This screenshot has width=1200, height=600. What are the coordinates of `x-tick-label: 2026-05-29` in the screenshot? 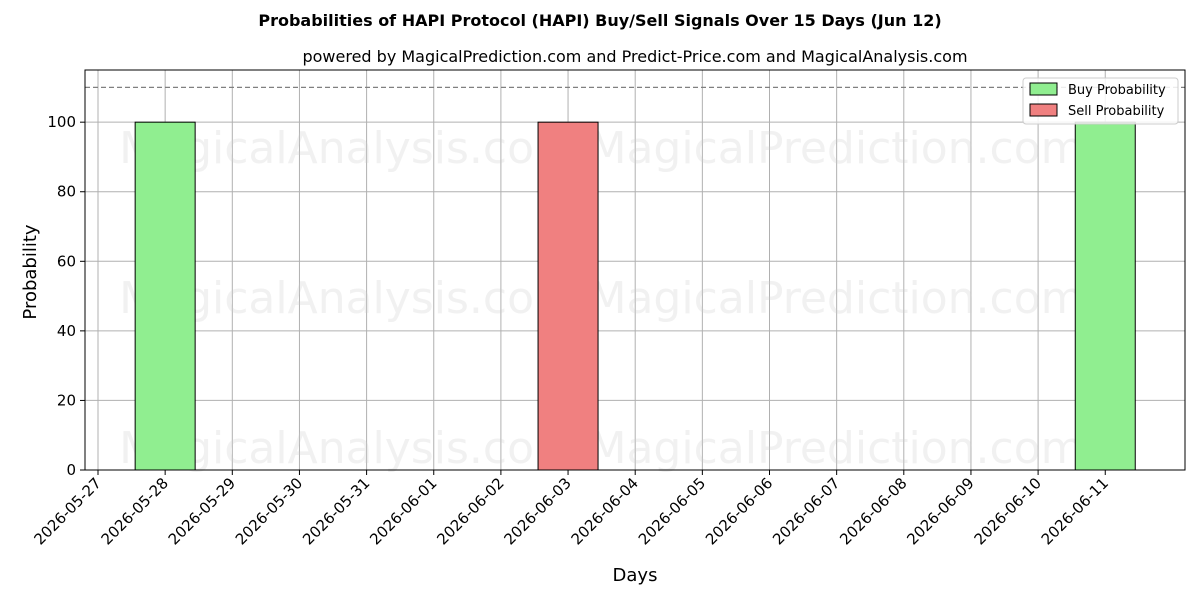 It's located at (202, 511).